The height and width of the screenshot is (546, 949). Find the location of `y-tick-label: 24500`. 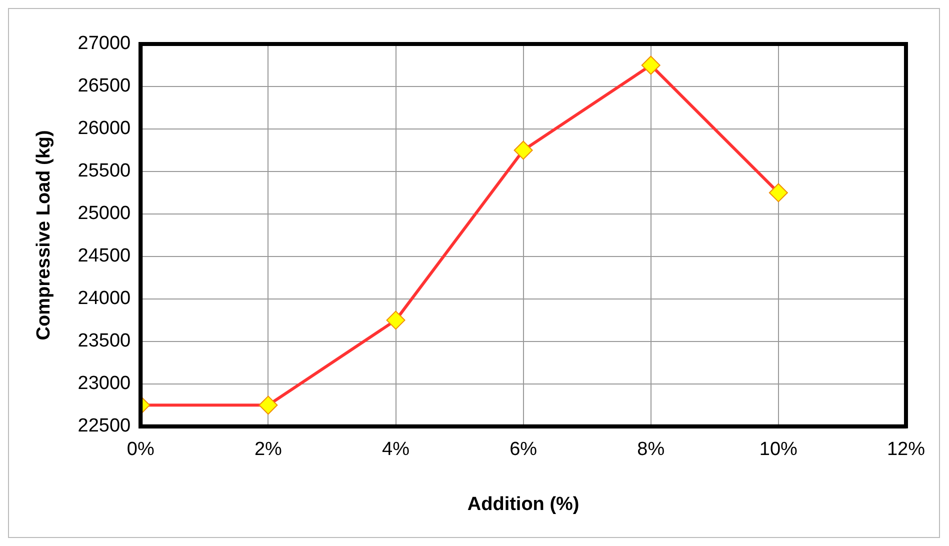

y-tick-label: 24500 is located at coordinates (104, 256).